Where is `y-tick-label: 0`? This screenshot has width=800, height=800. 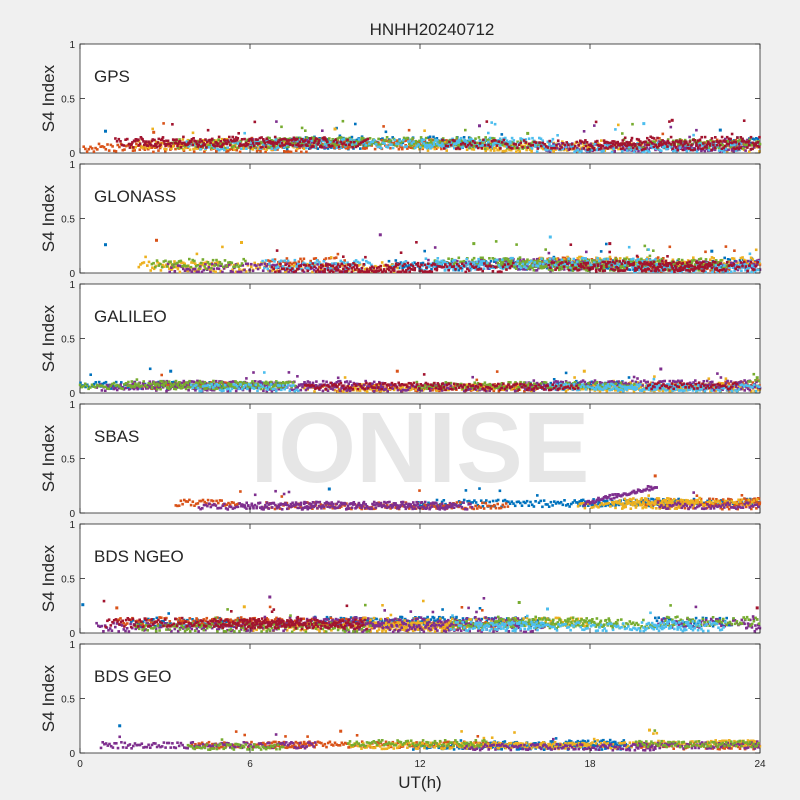
y-tick-label: 0 is located at coordinates (72, 274).